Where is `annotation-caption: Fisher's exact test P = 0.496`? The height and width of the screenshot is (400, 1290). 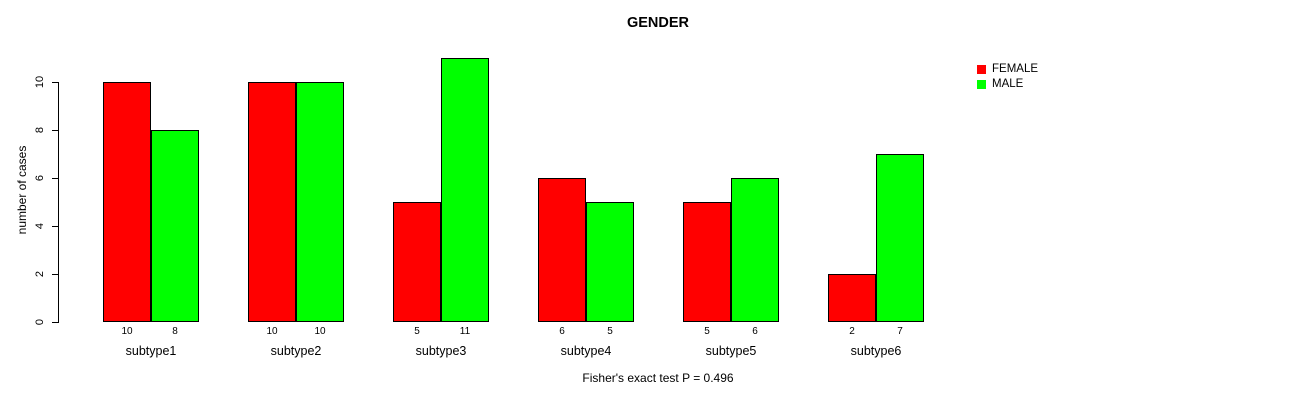
annotation-caption: Fisher's exact test P = 0.496 is located at coordinates (658, 378).